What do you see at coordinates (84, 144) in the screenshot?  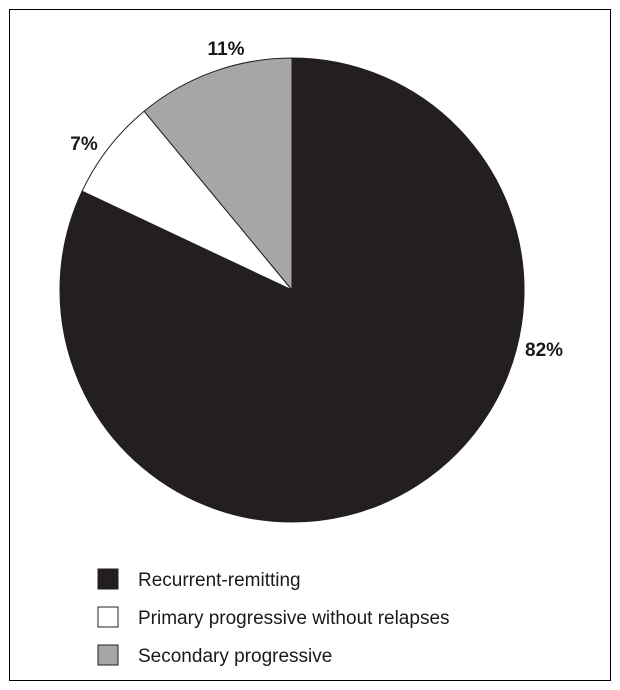 I see `slice-label-primary-progressive: 7%` at bounding box center [84, 144].